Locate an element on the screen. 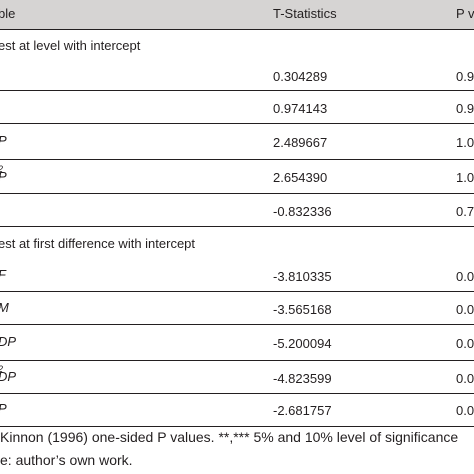 The height and width of the screenshot is (474, 474). section-level-test: est at level with intercept is located at coordinates (237, 45).